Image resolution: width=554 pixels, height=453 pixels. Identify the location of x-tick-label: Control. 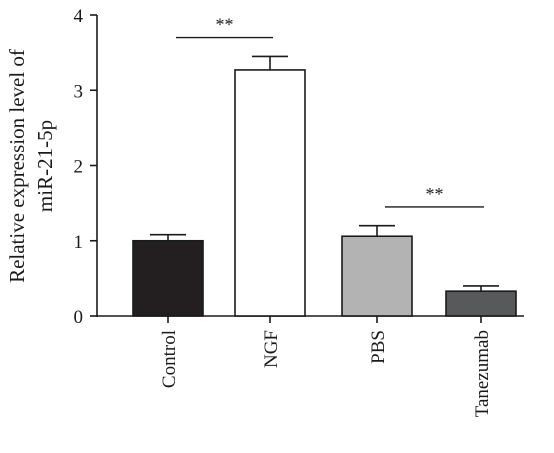
(169, 359).